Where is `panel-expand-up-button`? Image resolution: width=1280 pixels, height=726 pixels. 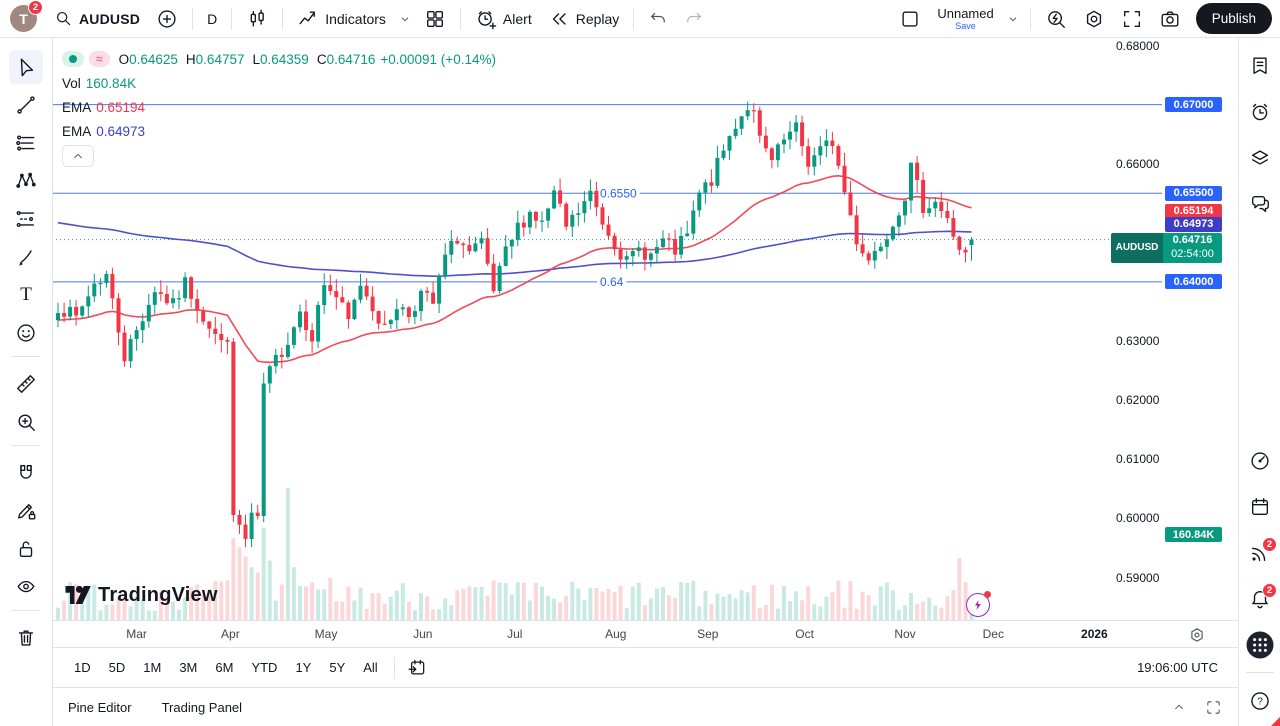 panel-expand-up-button is located at coordinates (1179, 707).